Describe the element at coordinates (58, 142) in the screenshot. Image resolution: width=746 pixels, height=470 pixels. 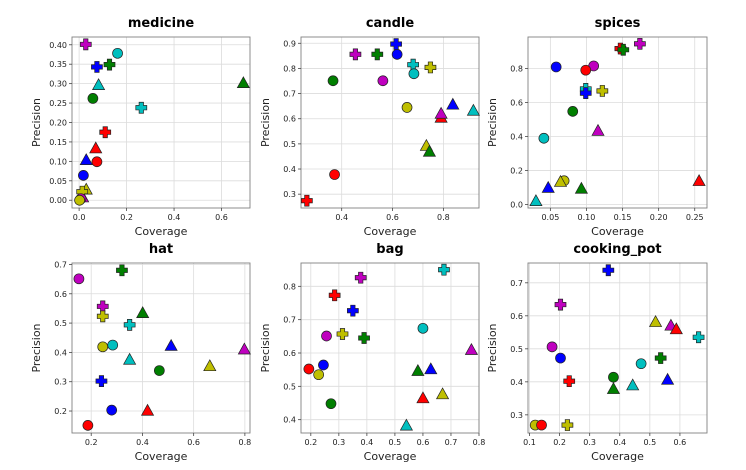
I see `y-tick-label: 0.15` at that location.